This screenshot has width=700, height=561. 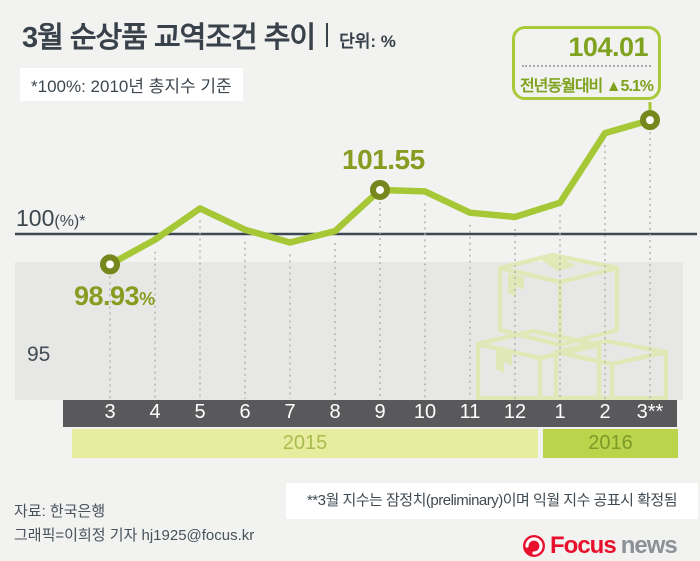 What do you see at coordinates (560, 412) in the screenshot?
I see `month-tick: 1` at bounding box center [560, 412].